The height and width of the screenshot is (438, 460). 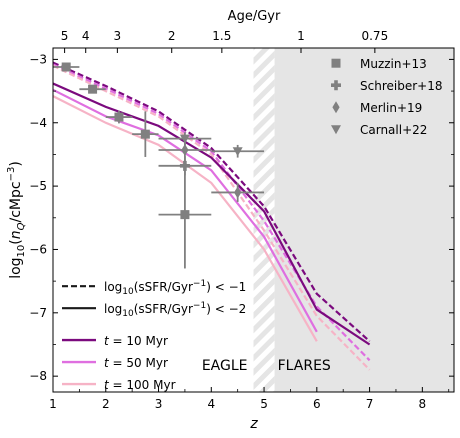 I want to click on region-label-flares: FLARES, so click(x=304, y=366).